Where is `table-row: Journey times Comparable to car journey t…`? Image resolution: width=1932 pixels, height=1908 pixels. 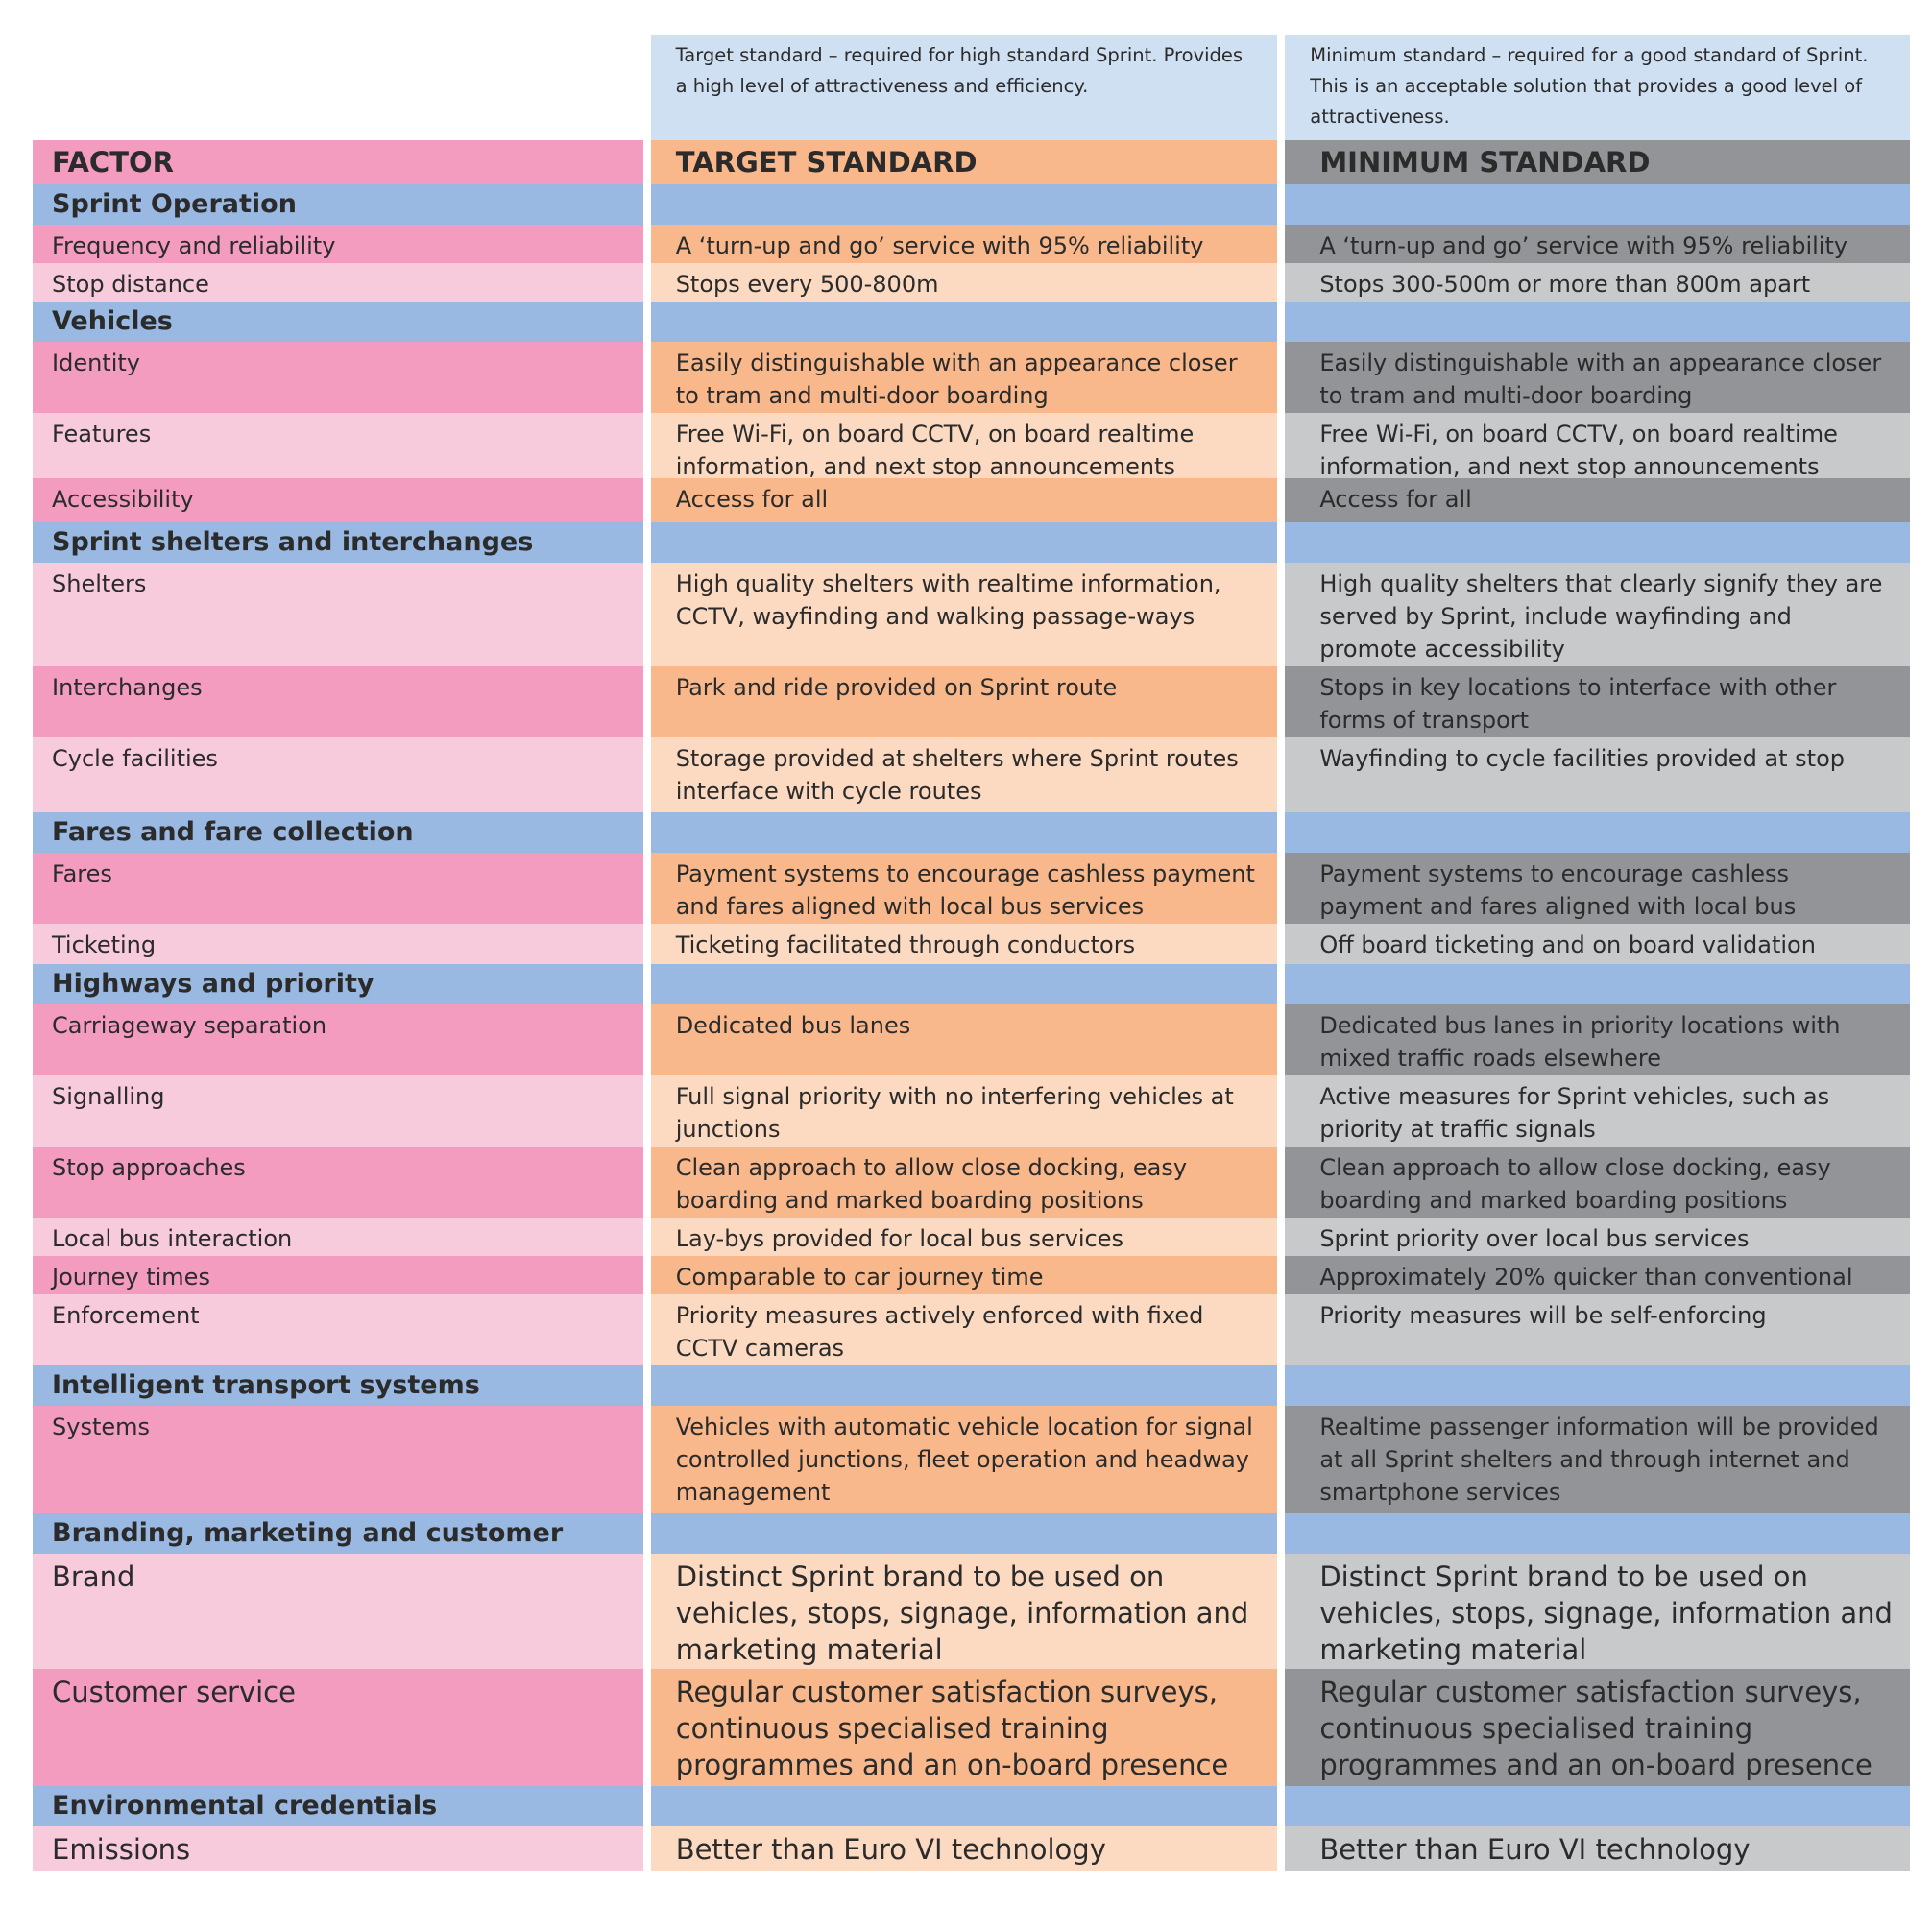
table-row: Journey times Comparable to car journey t… is located at coordinates (971, 1290).